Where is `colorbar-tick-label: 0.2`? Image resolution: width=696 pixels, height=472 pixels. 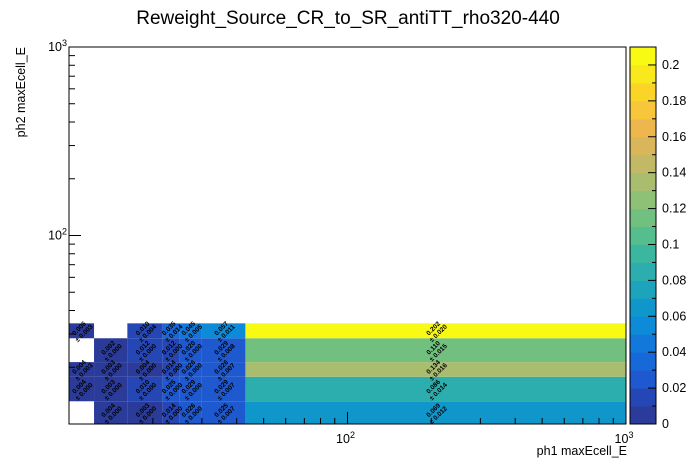 colorbar-tick-label: 0.2 is located at coordinates (670, 65).